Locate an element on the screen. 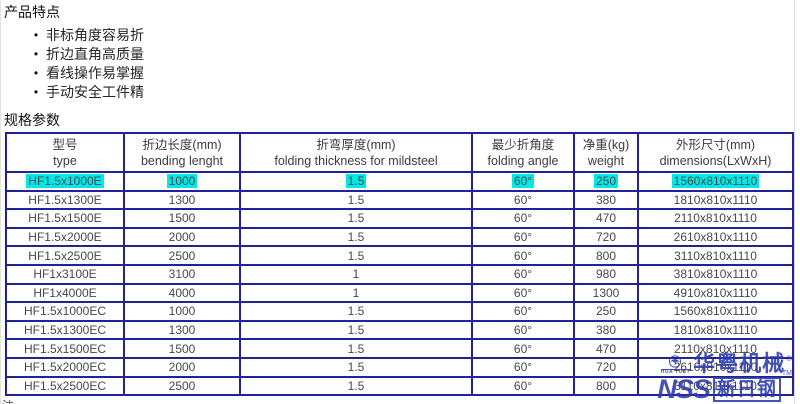 The height and width of the screenshot is (404, 800). table-cell: 1810x810x1110 is located at coordinates (715, 330).